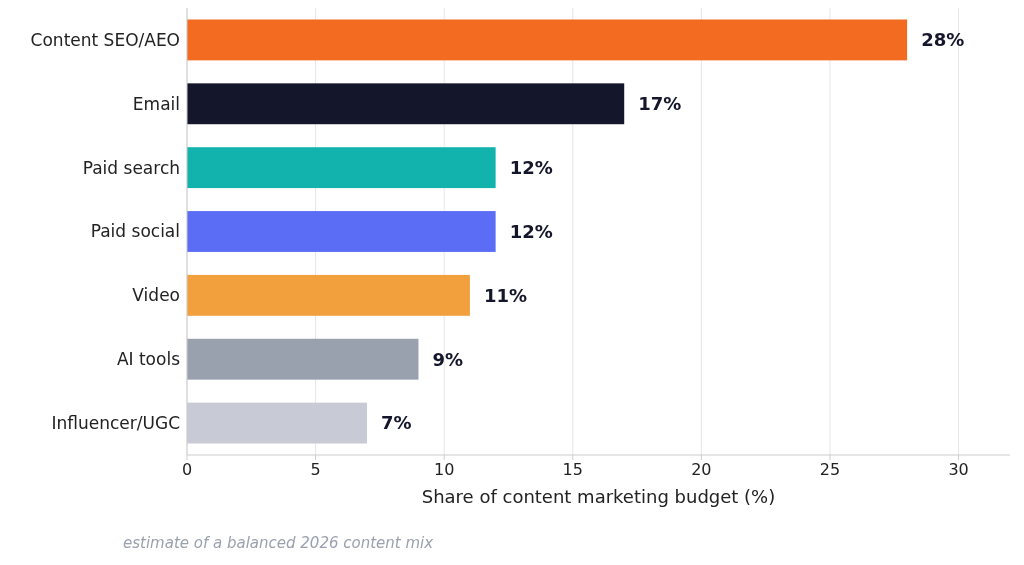 Image resolution: width=1024 pixels, height=565 pixels. I want to click on y-tick-label: Paid search, so click(131, 167).